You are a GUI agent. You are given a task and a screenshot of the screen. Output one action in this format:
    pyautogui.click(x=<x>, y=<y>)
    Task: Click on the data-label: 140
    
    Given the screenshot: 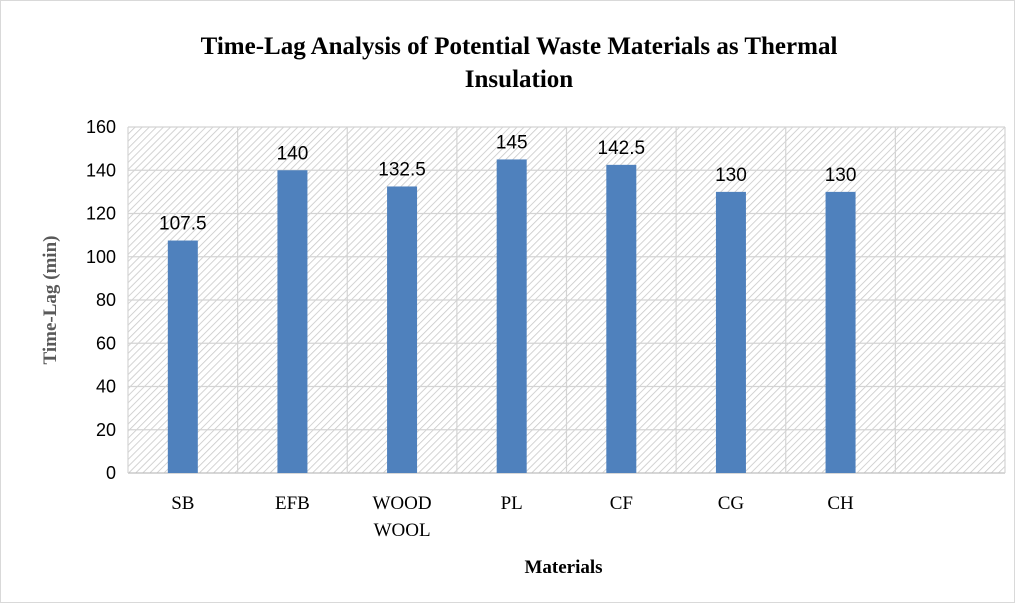 What is the action you would take?
    pyautogui.click(x=293, y=153)
    